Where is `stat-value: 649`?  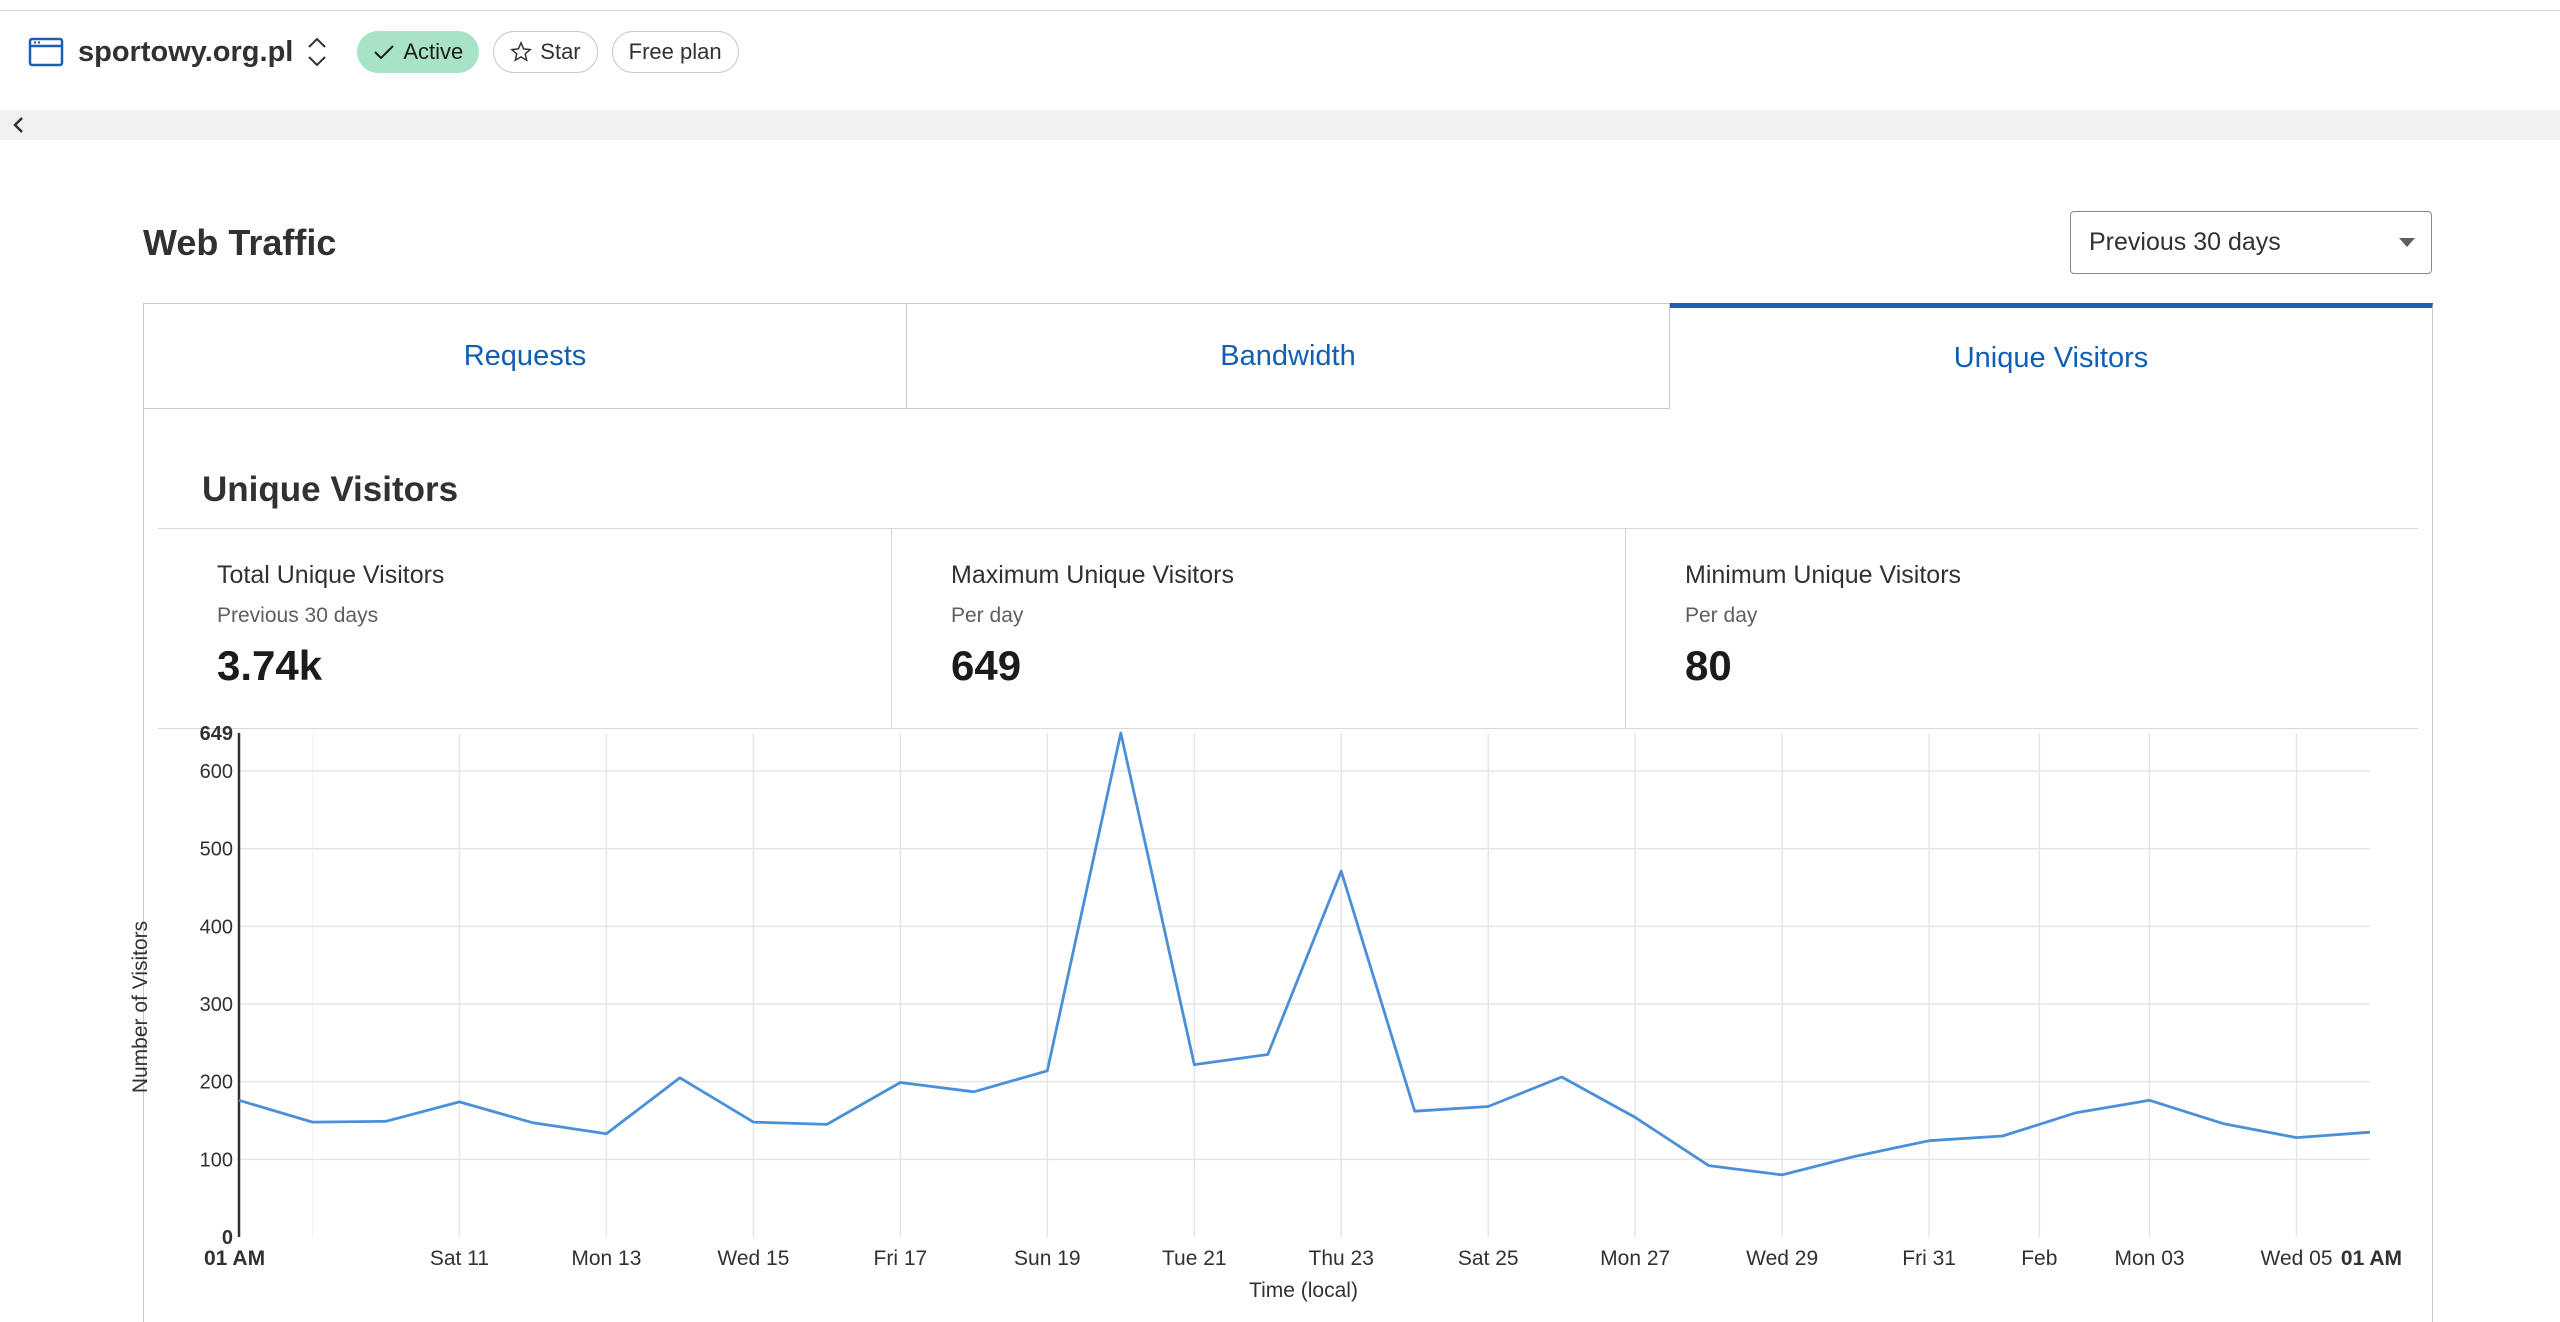 stat-value: 649 is located at coordinates (986, 665).